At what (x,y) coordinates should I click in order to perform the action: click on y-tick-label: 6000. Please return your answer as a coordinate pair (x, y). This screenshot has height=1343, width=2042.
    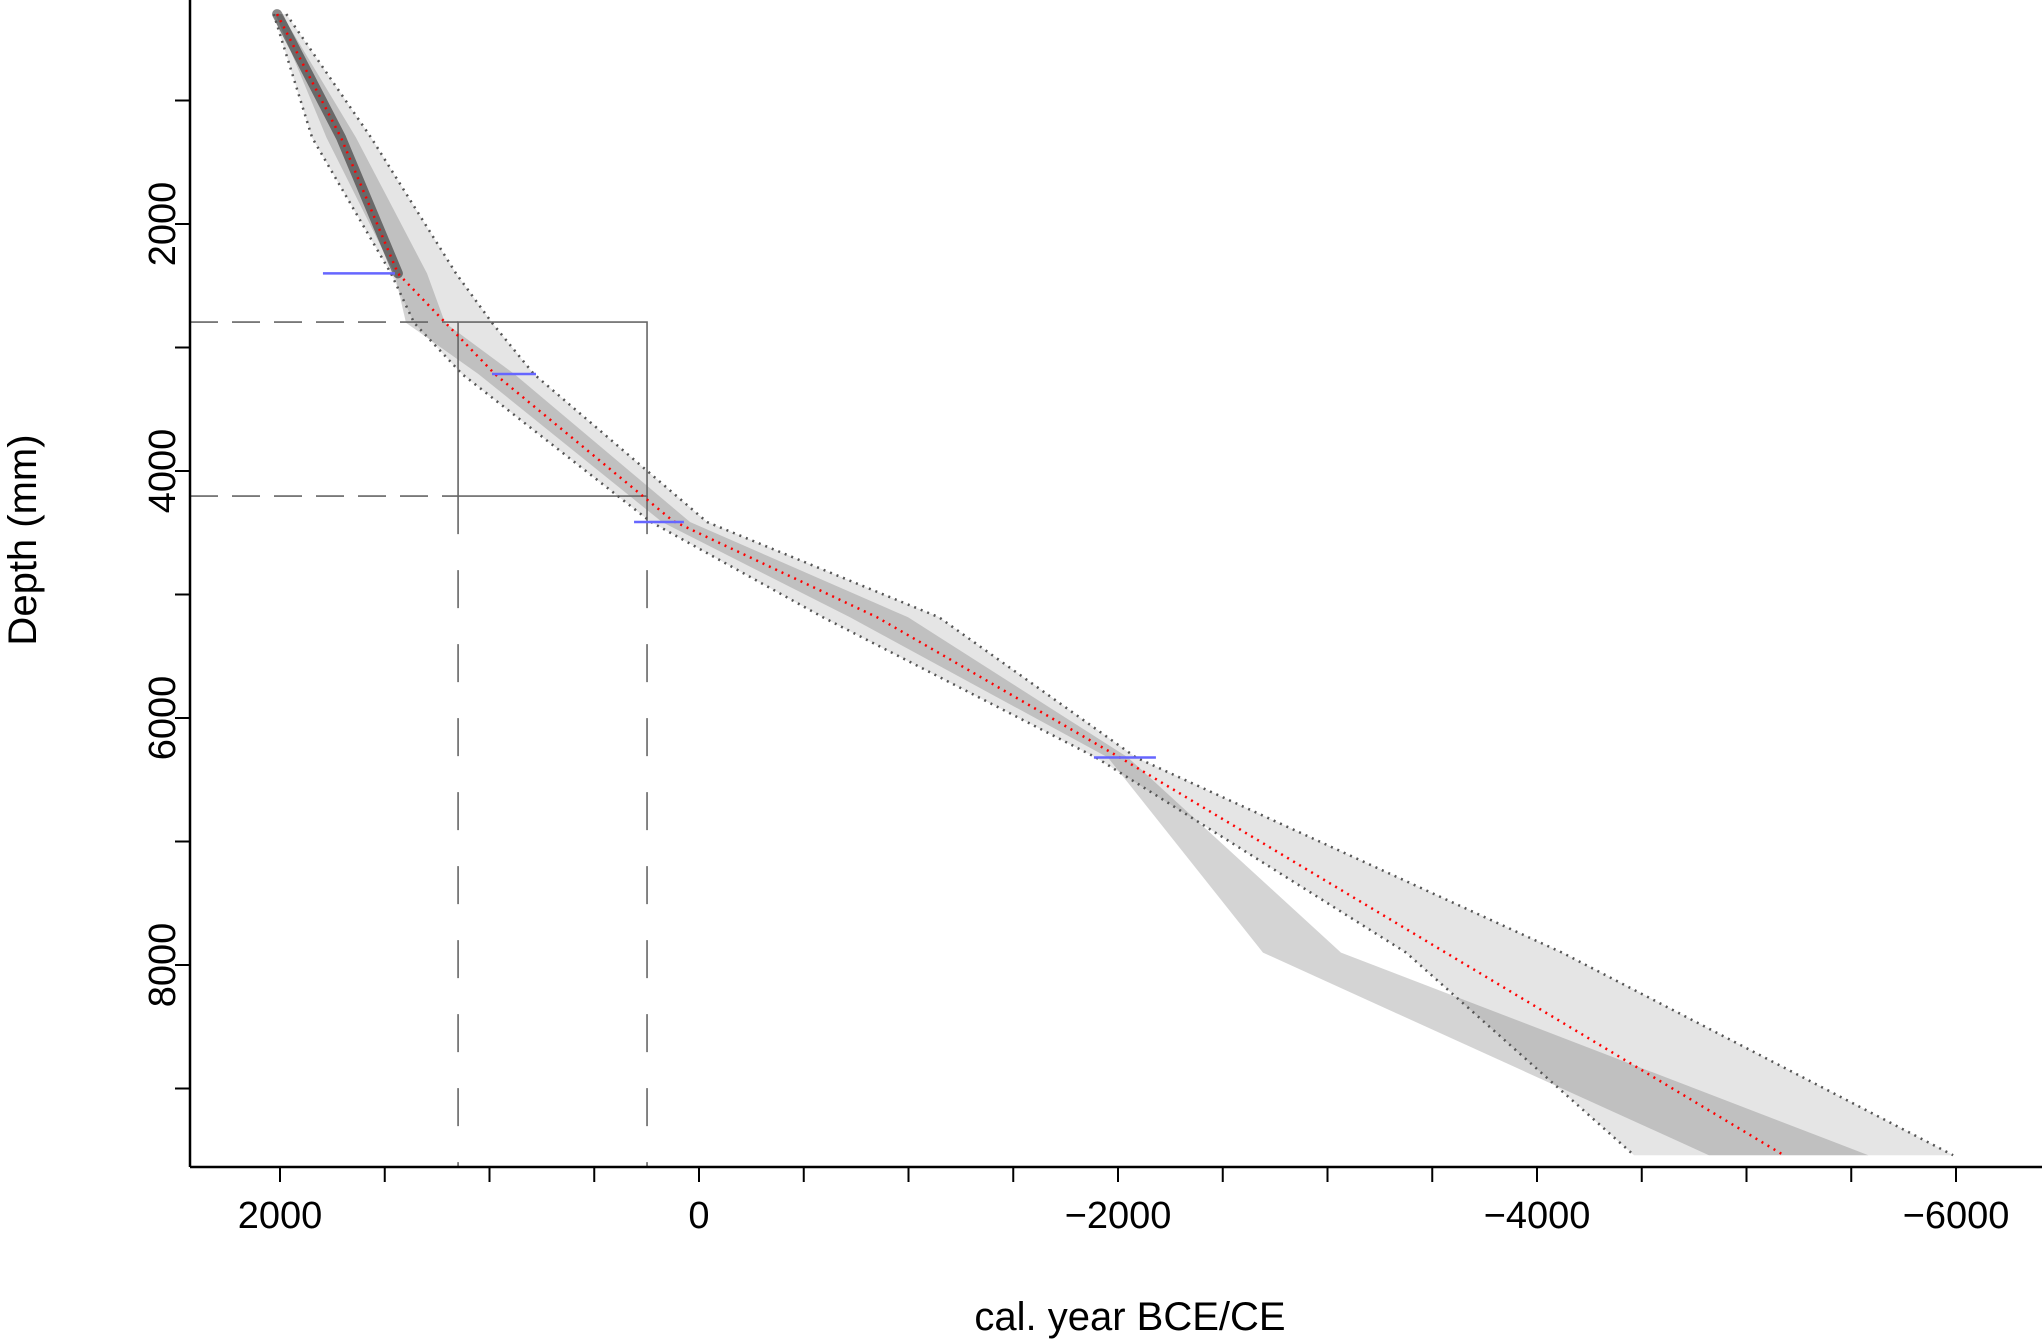
    Looking at the image, I should click on (163, 718).